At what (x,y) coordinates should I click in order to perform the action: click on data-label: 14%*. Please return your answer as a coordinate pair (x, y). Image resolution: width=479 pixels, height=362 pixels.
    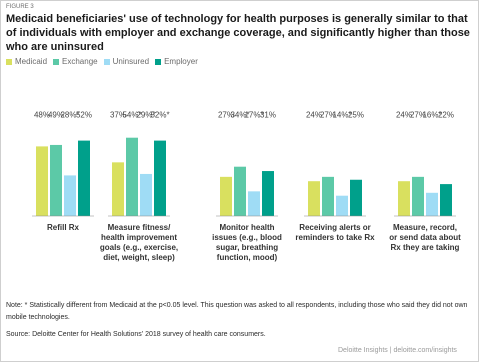
    Looking at the image, I should click on (341, 115).